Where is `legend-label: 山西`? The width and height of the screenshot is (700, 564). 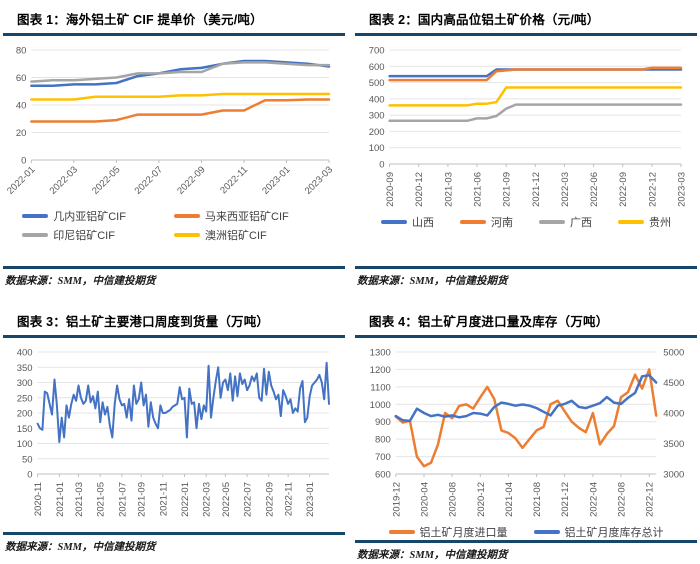 legend-label: 山西 is located at coordinates (423, 223).